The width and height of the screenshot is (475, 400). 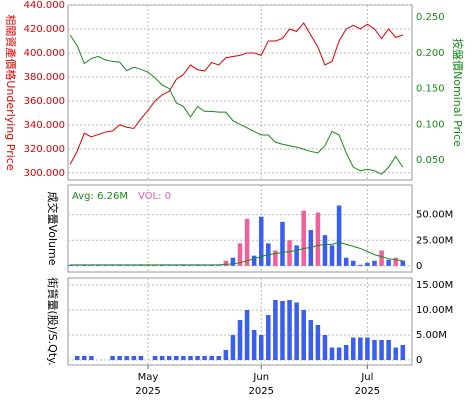 What do you see at coordinates (44, 53) in the screenshot?
I see `y-tick-label: 400.000` at bounding box center [44, 53].